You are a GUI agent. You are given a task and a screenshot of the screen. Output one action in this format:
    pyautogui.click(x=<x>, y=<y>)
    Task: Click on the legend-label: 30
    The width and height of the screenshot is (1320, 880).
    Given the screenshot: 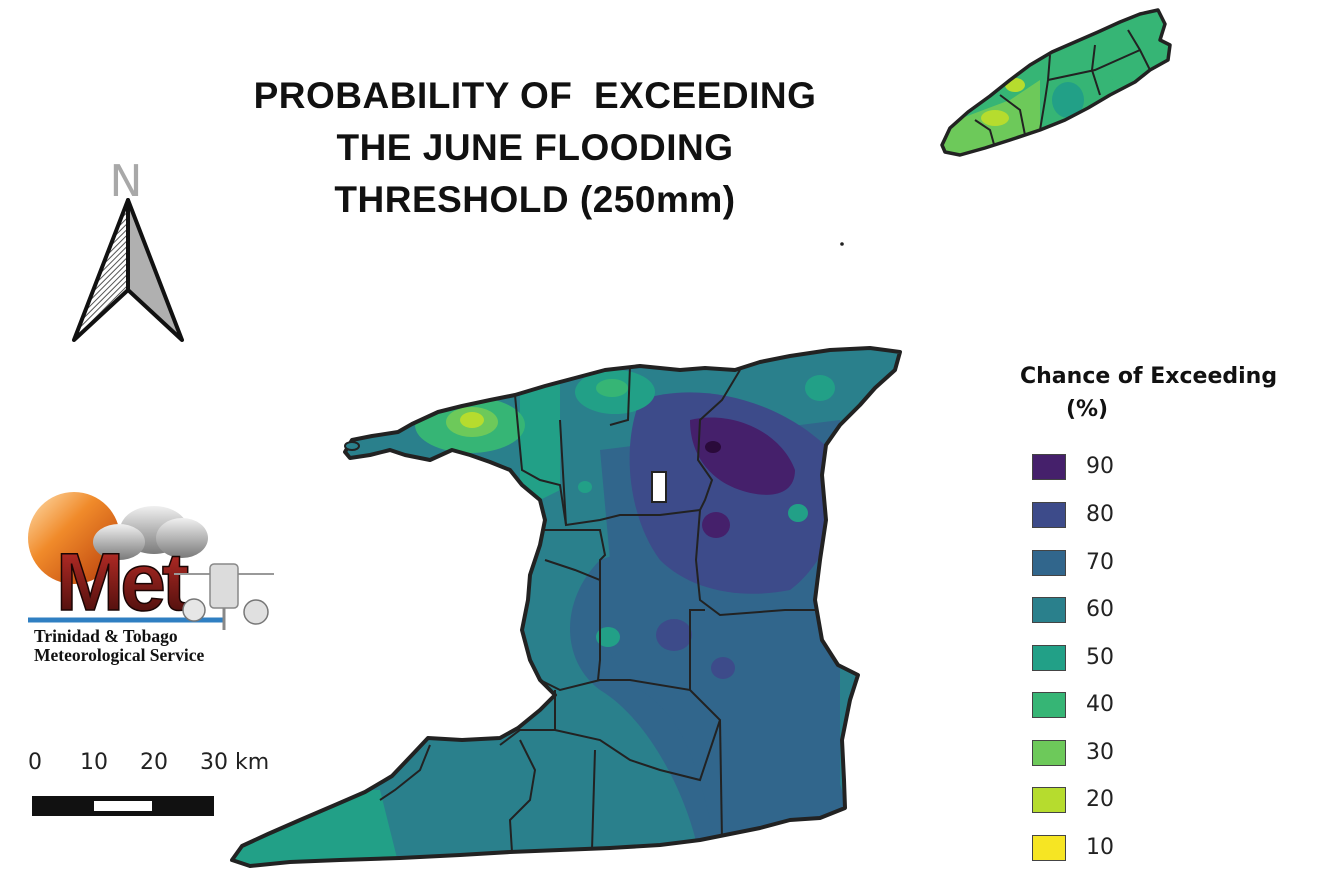 What is the action you would take?
    pyautogui.click(x=1100, y=752)
    